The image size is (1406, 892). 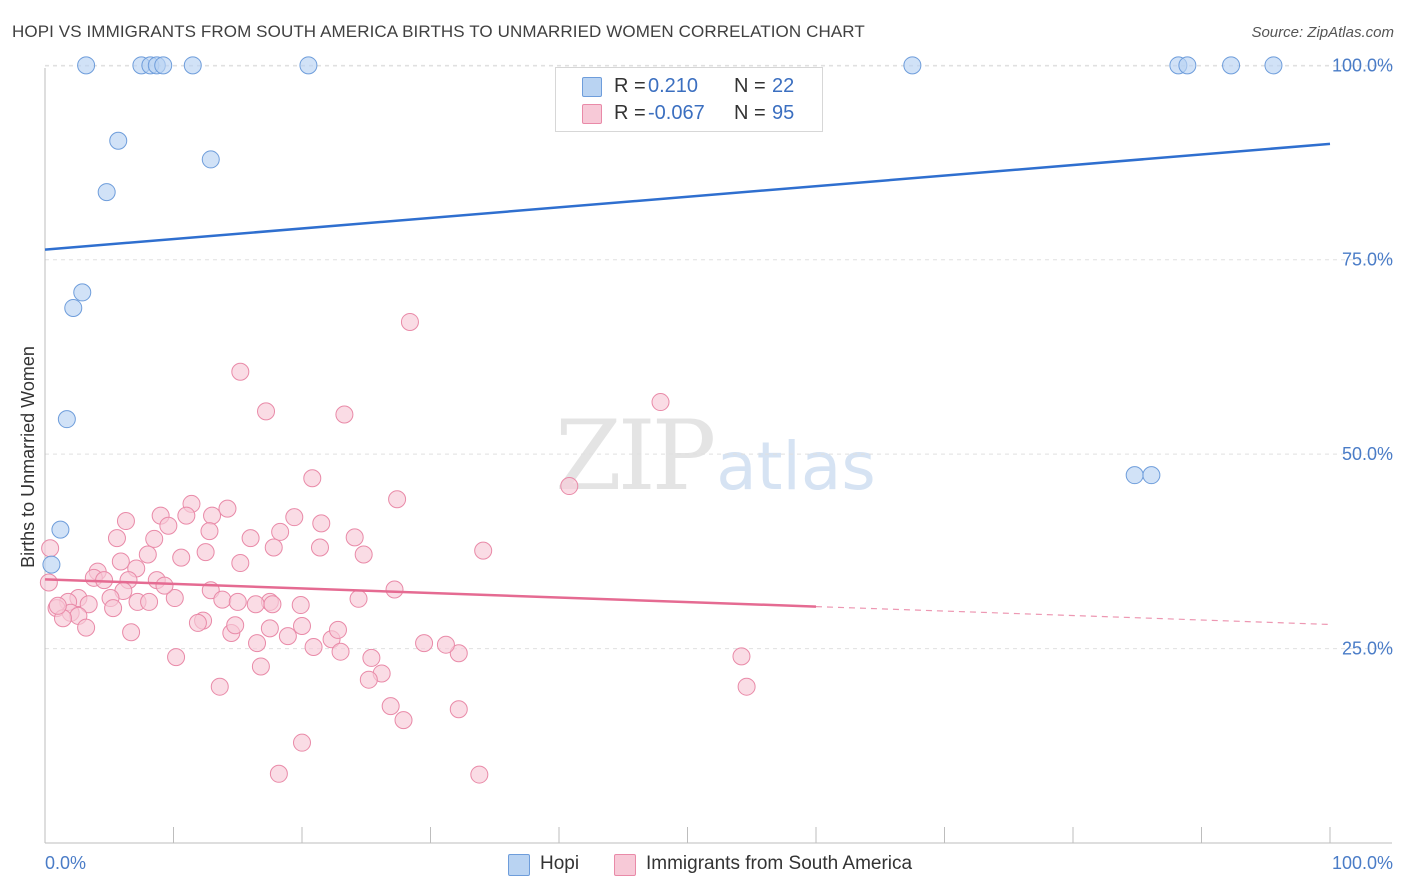 What do you see at coordinates (783, 86) in the screenshot?
I see `n-value: 22` at bounding box center [783, 86].